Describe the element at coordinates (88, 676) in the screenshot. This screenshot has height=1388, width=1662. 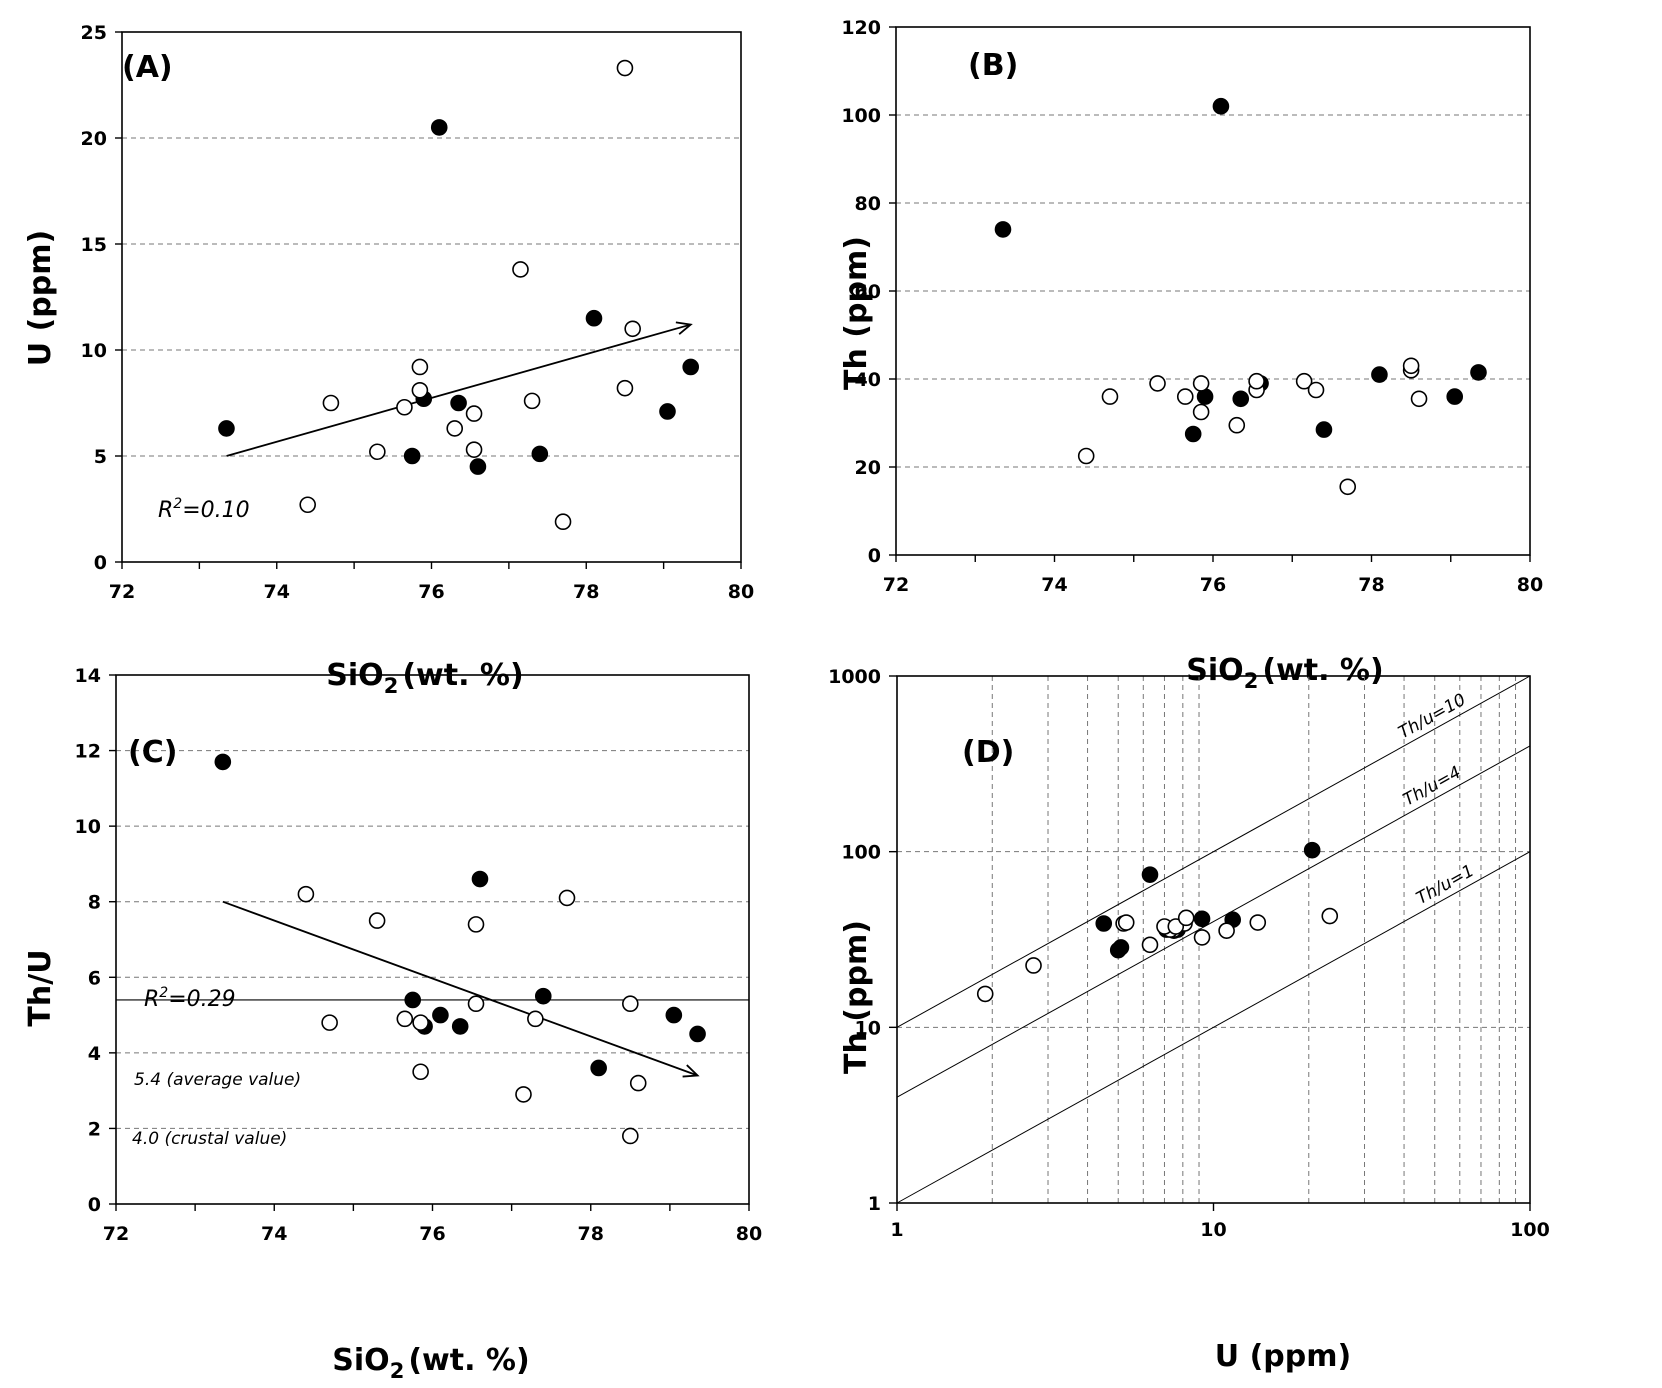
I see `y-tick-label-c: 14` at that location.